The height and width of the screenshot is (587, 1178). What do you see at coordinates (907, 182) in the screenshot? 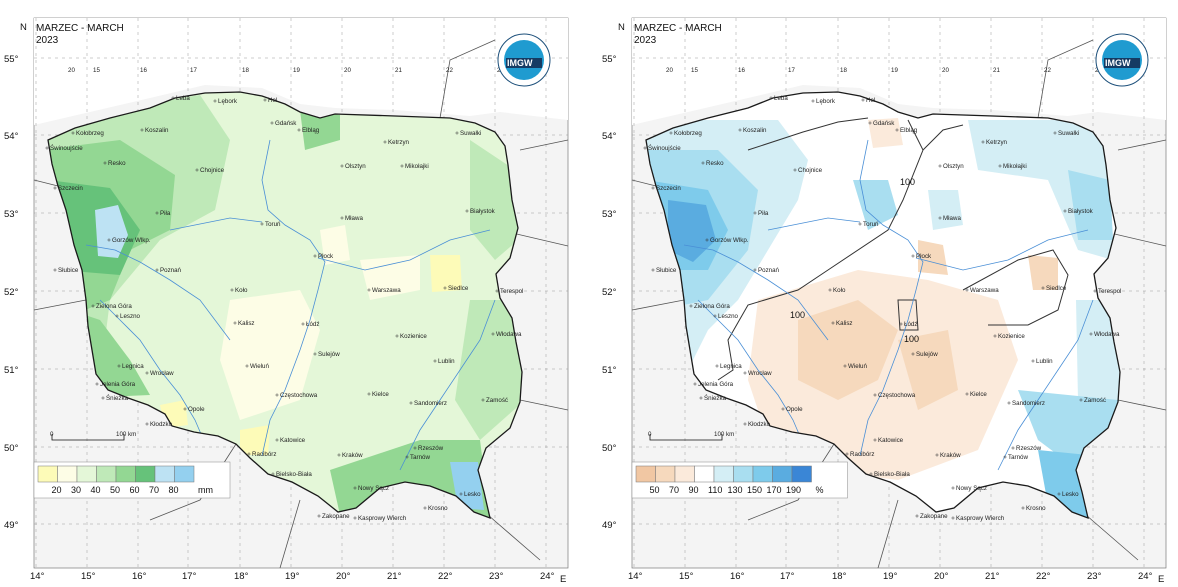
I see `contour-label: 100` at bounding box center [907, 182].